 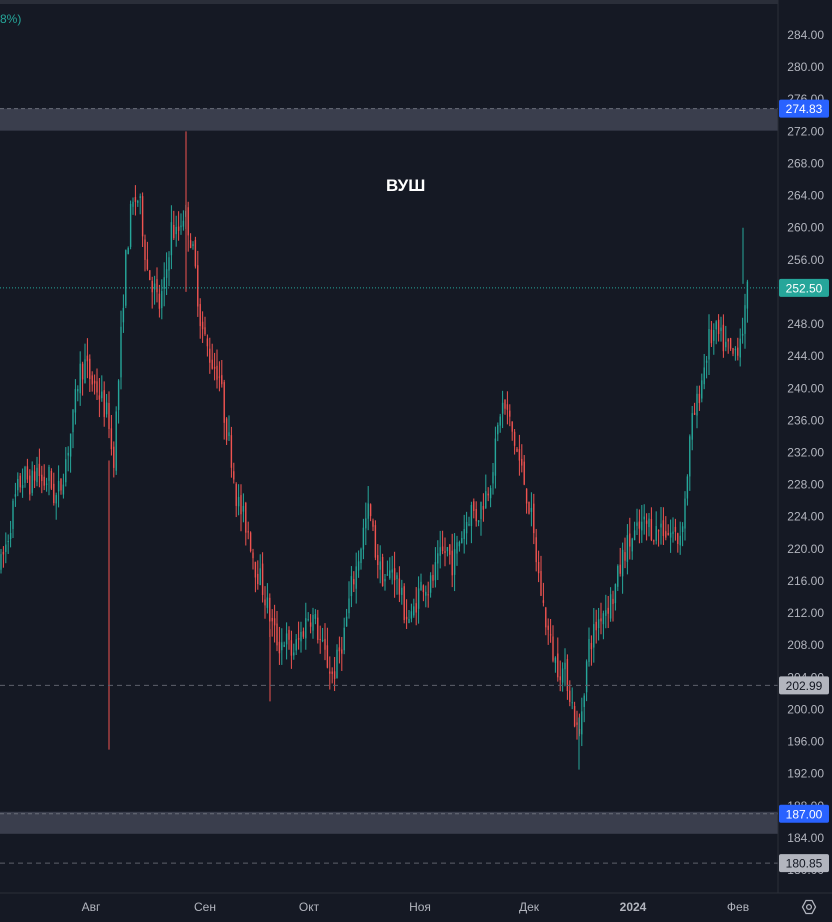 I want to click on zone-band, so click(x=389, y=119).